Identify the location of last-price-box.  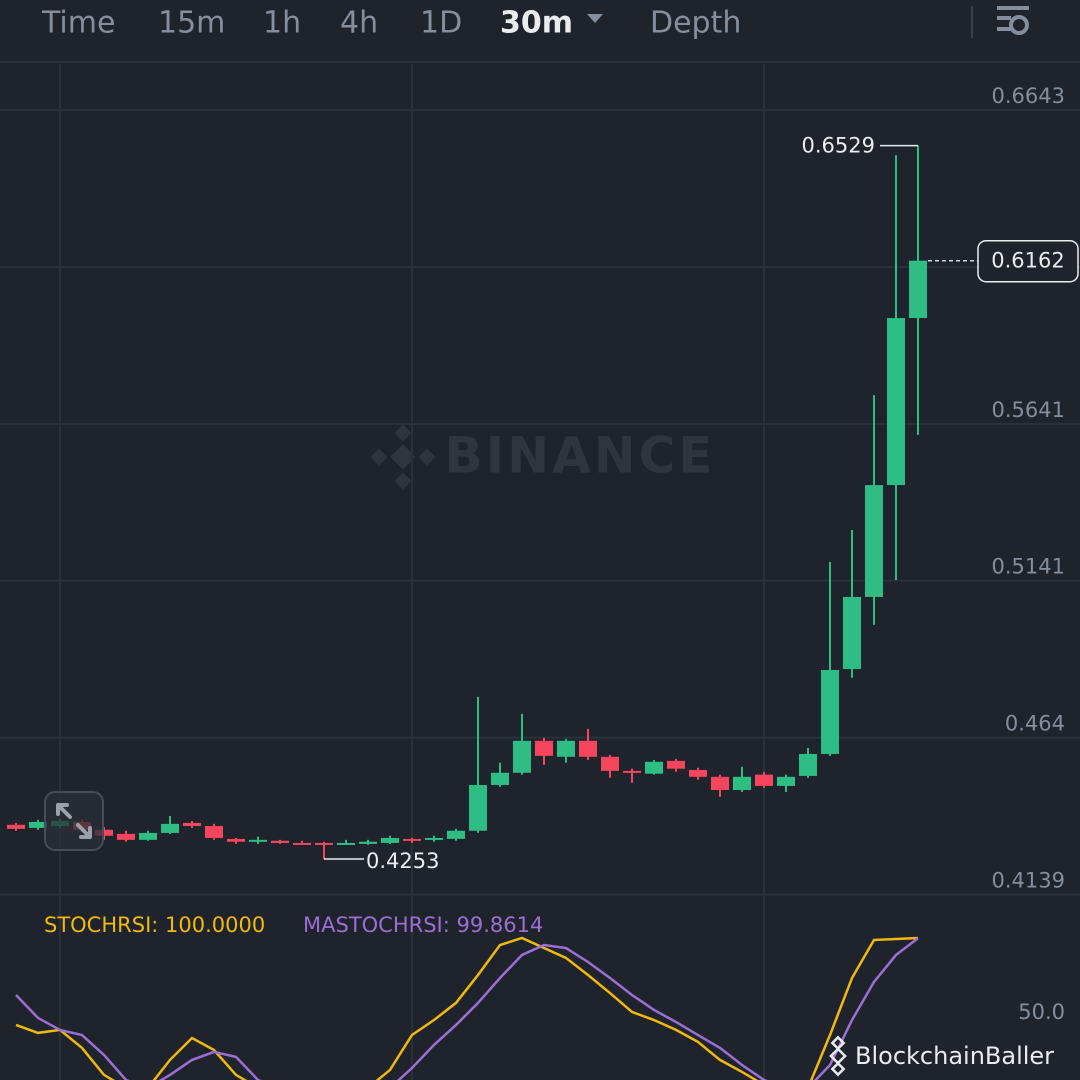
(1028, 261).